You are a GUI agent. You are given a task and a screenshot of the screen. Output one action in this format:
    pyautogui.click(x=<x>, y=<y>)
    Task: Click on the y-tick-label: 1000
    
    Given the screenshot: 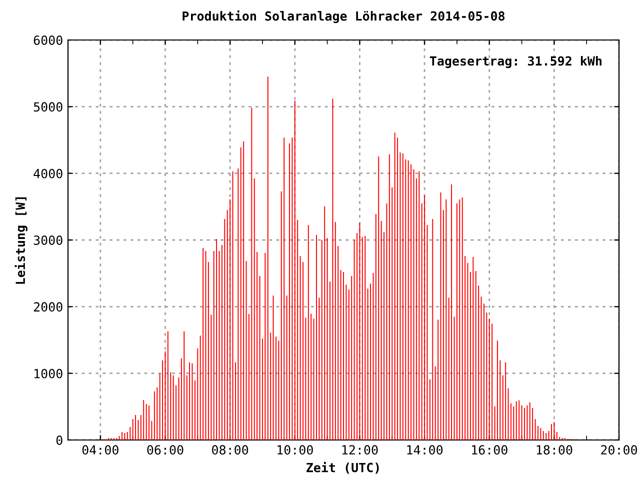 What is the action you would take?
    pyautogui.click(x=48, y=373)
    